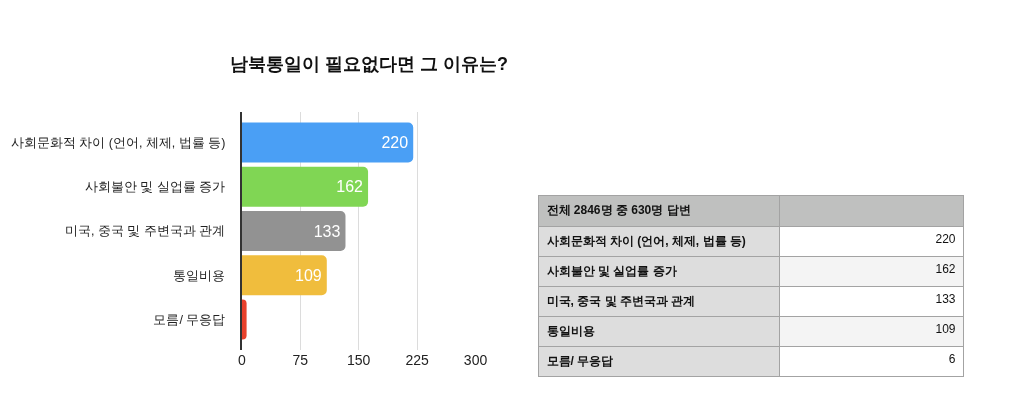 The image size is (1024, 420). Describe the element at coordinates (611, 271) in the screenshot. I see `category-label: 사회불안 및 실업률 증가` at that location.